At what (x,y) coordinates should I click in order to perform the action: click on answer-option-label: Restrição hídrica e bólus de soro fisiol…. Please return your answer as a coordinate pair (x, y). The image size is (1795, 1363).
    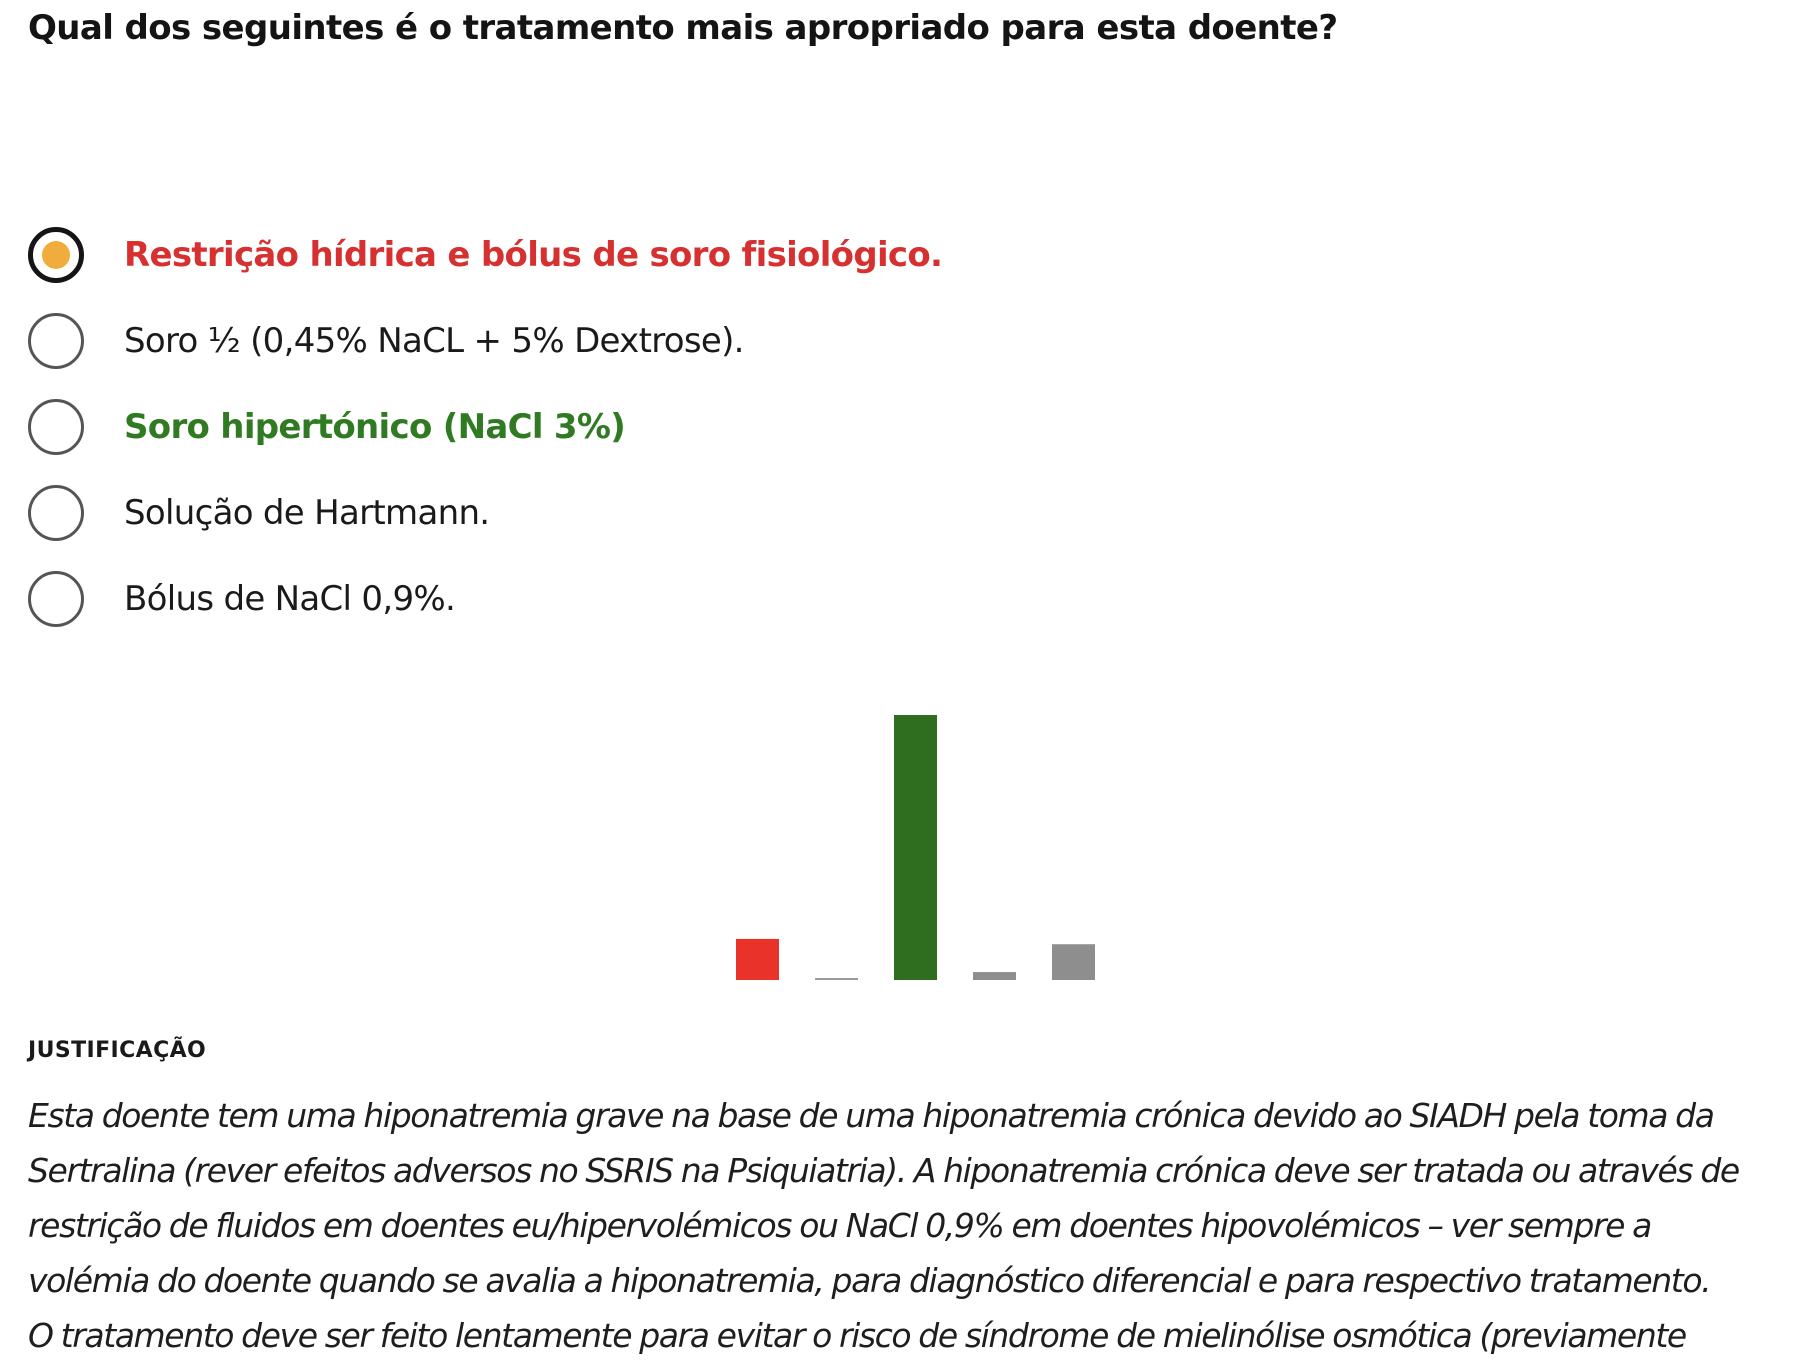
    Looking at the image, I should click on (533, 255).